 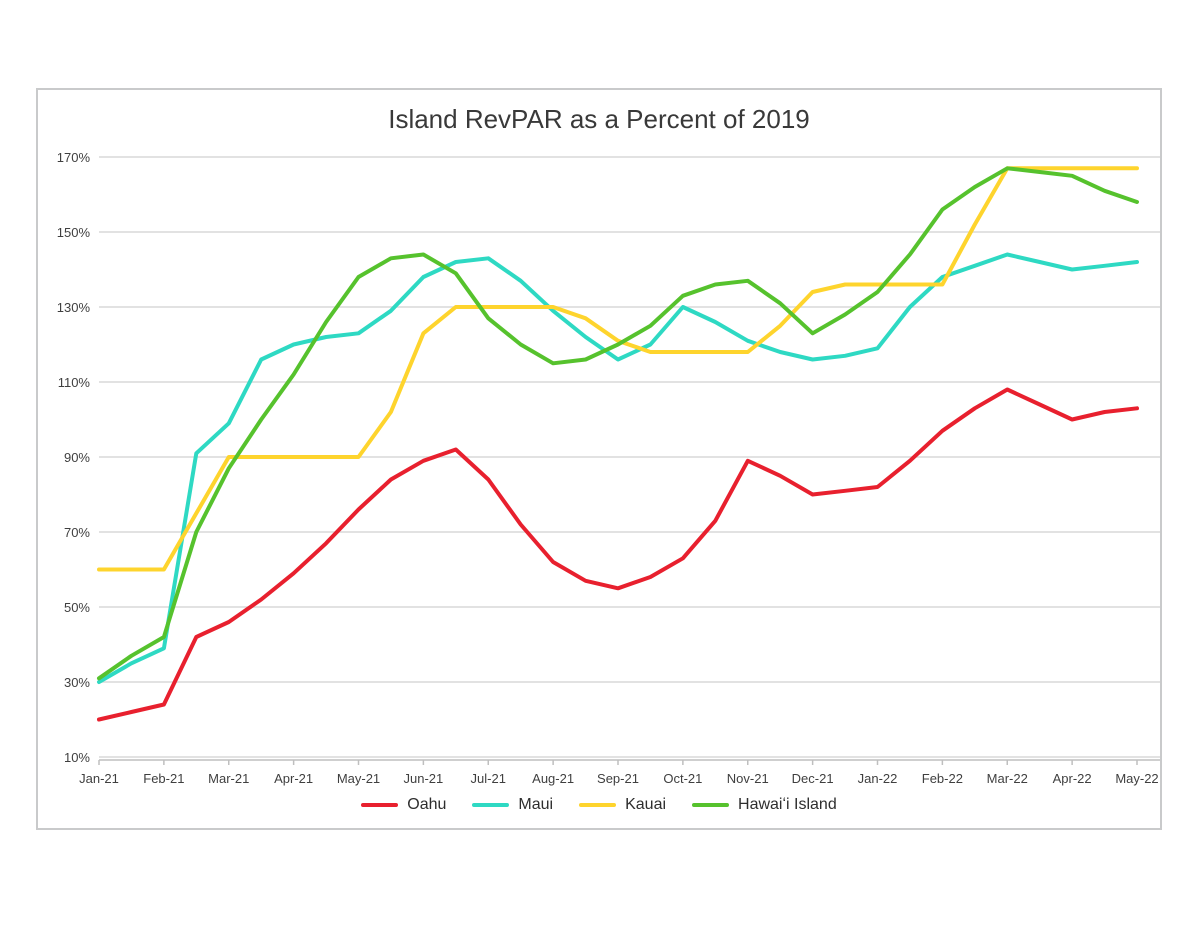 I want to click on legend-item-hawai-i-island: Hawaiʻi Island, so click(x=764, y=805).